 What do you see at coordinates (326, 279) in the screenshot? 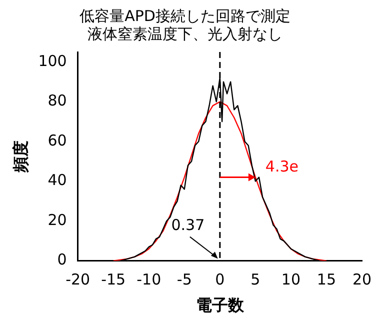
I see `x-tick-label: 15` at bounding box center [326, 279].